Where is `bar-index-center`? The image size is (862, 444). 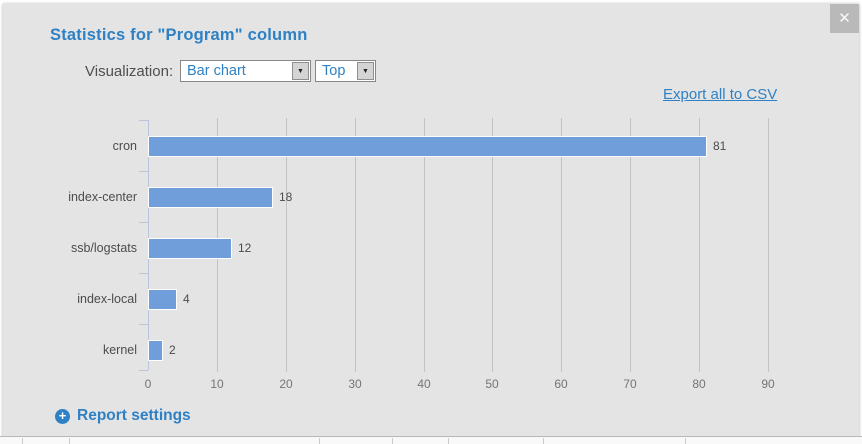 bar-index-center is located at coordinates (210, 197).